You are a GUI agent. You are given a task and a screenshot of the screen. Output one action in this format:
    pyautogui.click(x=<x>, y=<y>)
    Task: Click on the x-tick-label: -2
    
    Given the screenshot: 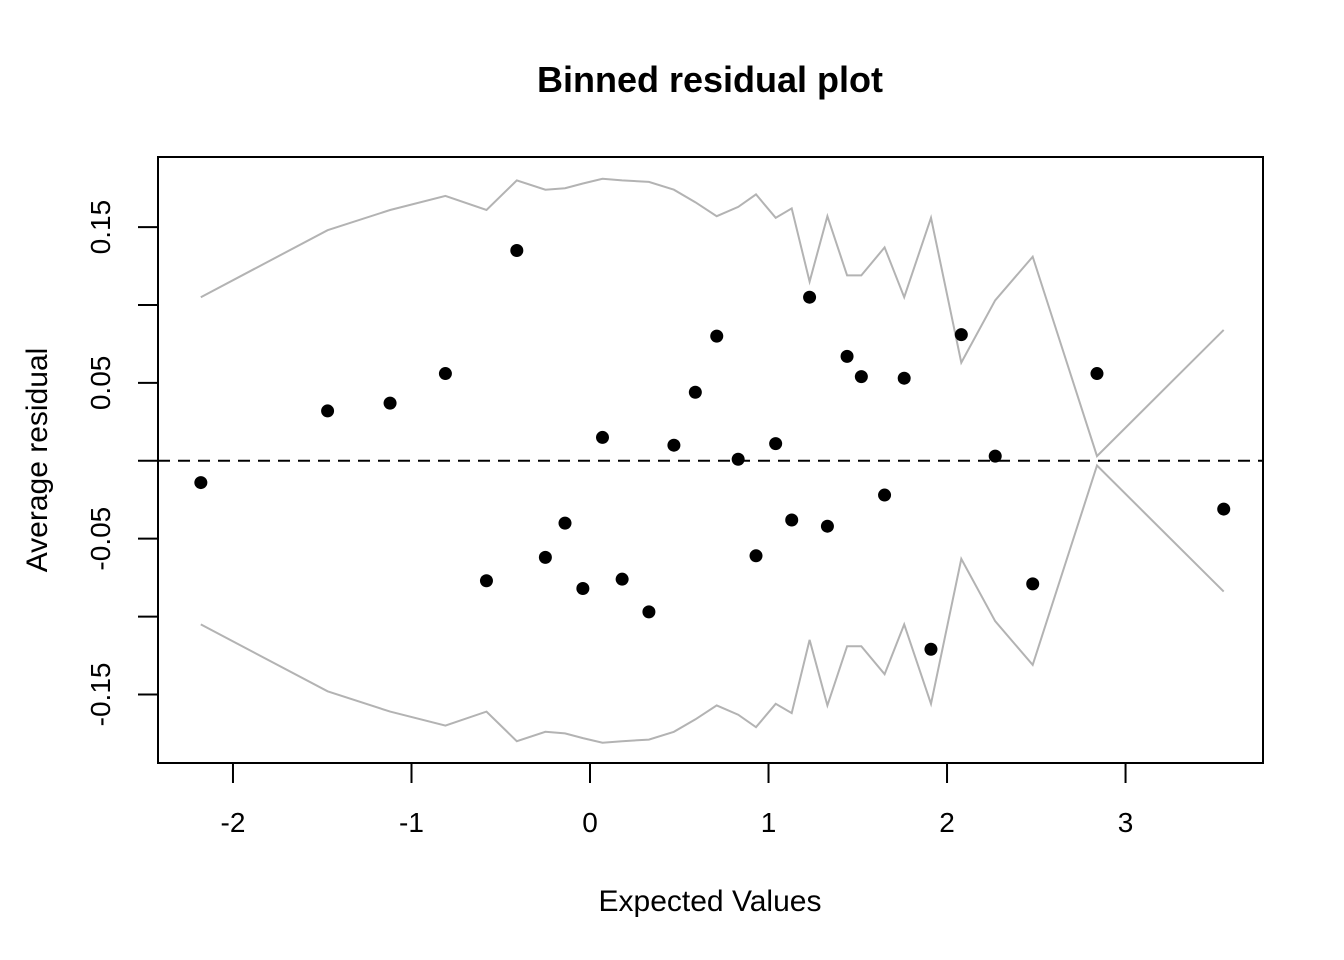 What is the action you would take?
    pyautogui.click(x=233, y=822)
    